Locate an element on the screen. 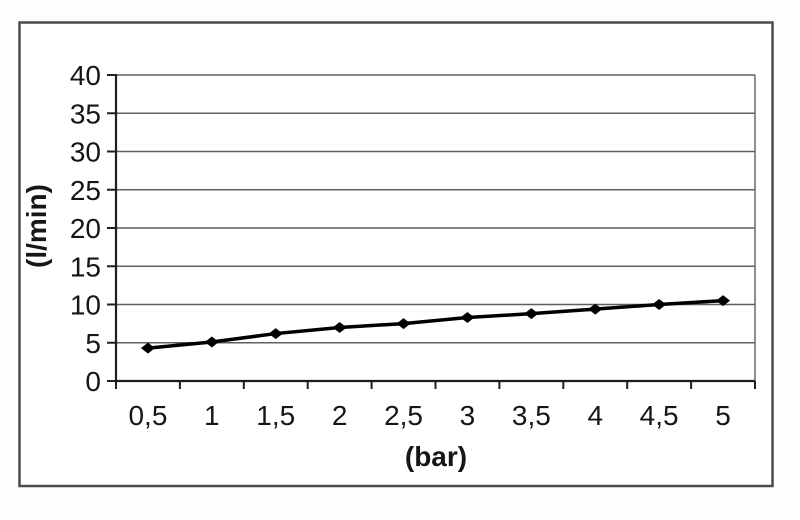 The image size is (800, 520). x-tick-label: 3,5 is located at coordinates (531, 415).